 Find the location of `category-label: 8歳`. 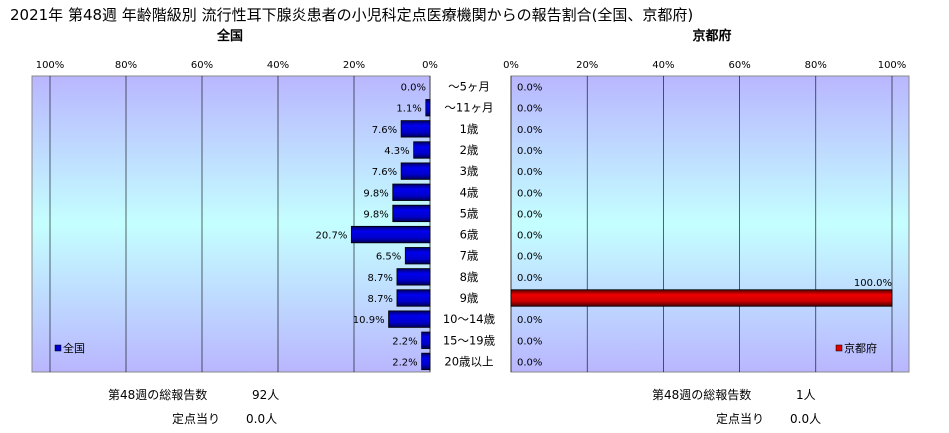

category-label: 8歳 is located at coordinates (469, 277).